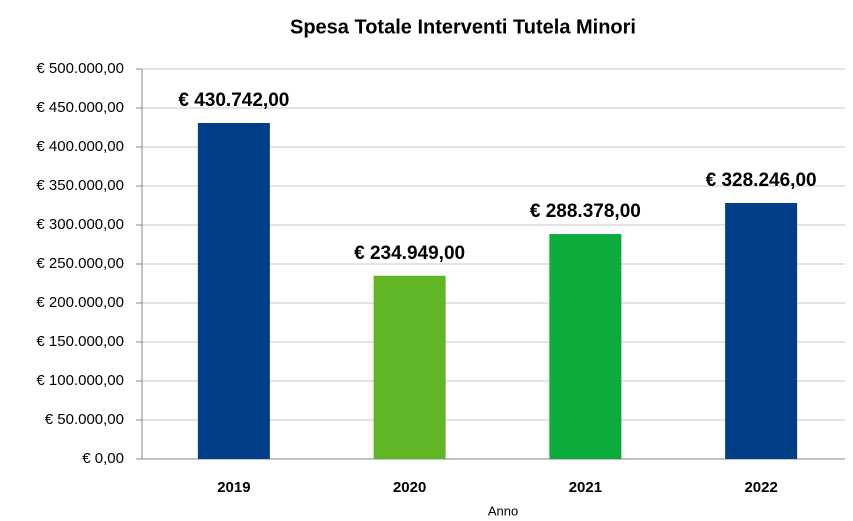 The image size is (853, 521). What do you see at coordinates (80, 107) in the screenshot?
I see `y-tick-label: € 450.000,00` at bounding box center [80, 107].